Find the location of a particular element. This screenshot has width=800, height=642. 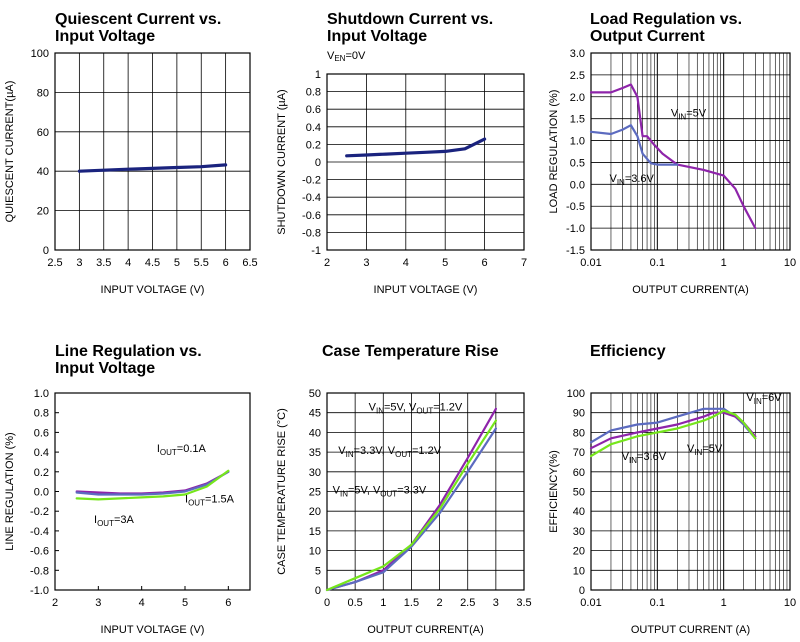

y-tick-label: 90 is located at coordinates (579, 414).